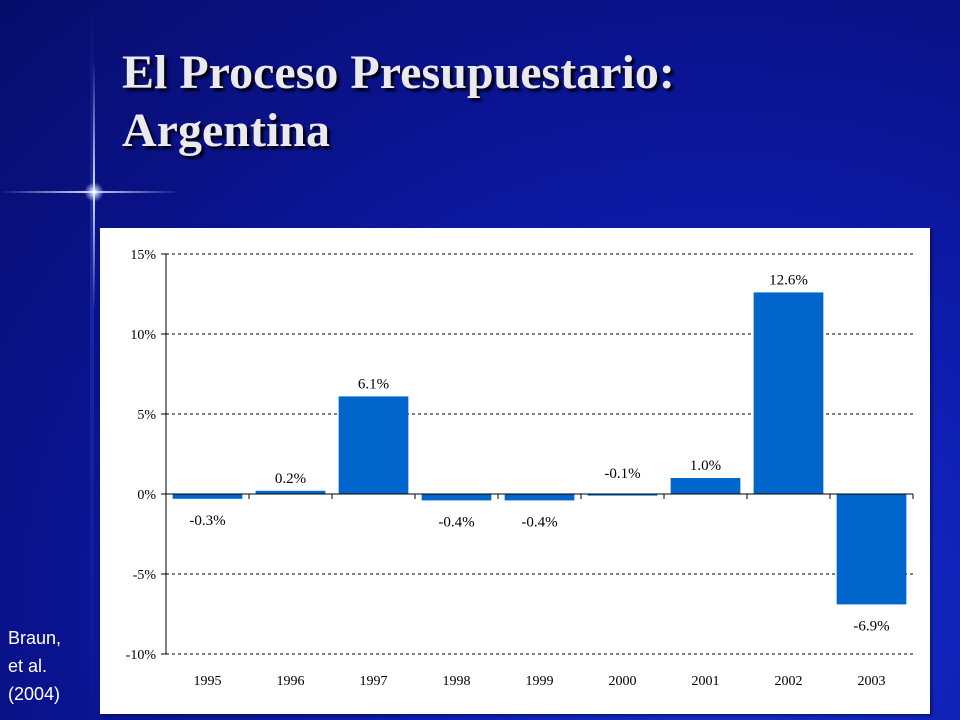 Image resolution: width=960 pixels, height=720 pixels. I want to click on bar-2003, so click(871, 549).